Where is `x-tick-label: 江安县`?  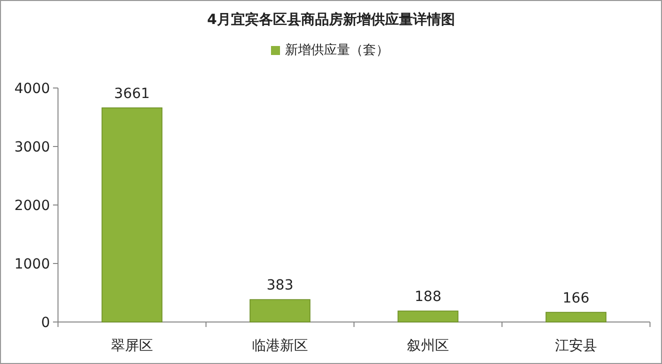
x-tick-label: 江安县 is located at coordinates (576, 346).